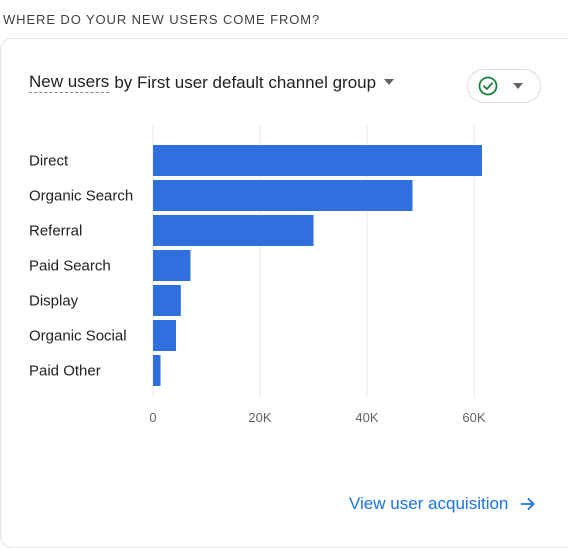 The width and height of the screenshot is (568, 548). I want to click on bar-paid-other, so click(157, 370).